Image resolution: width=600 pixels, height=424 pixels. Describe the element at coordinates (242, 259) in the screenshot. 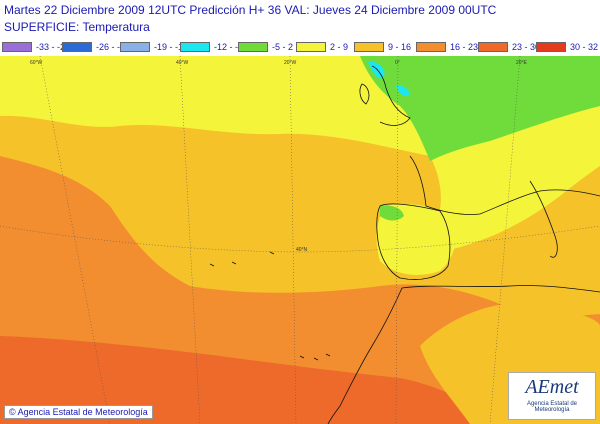

I see `azores` at that location.